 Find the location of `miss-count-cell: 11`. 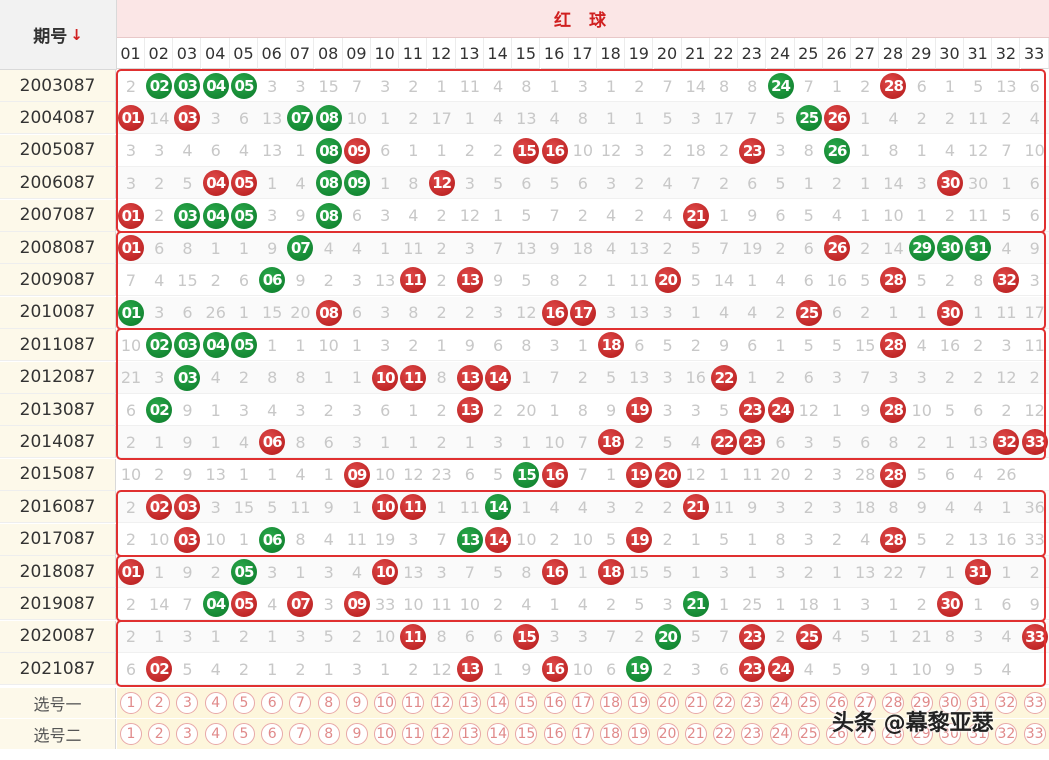

miss-count-cell: 11 is located at coordinates (300, 507).